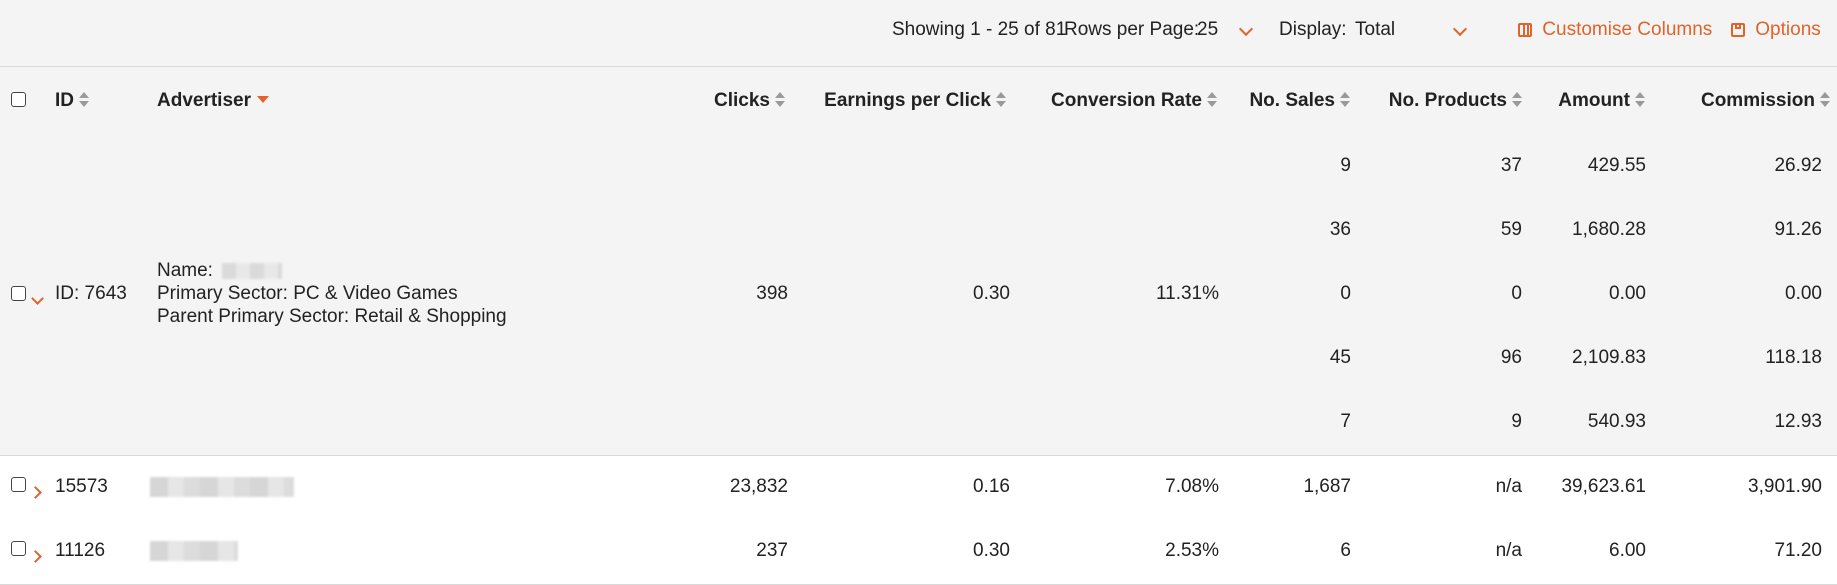  I want to click on pagination-summary: Showing 1 - 25 of 81, so click(979, 29).